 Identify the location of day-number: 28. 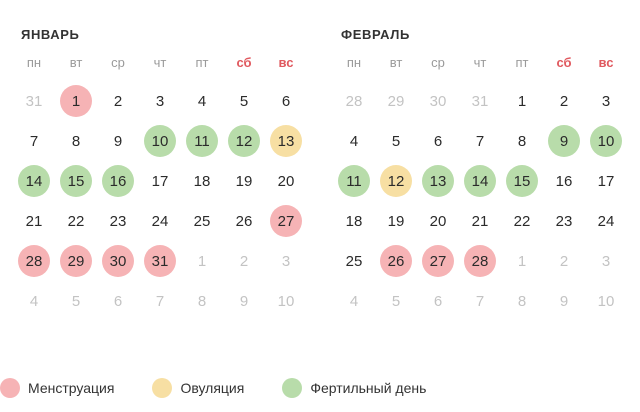
(480, 261).